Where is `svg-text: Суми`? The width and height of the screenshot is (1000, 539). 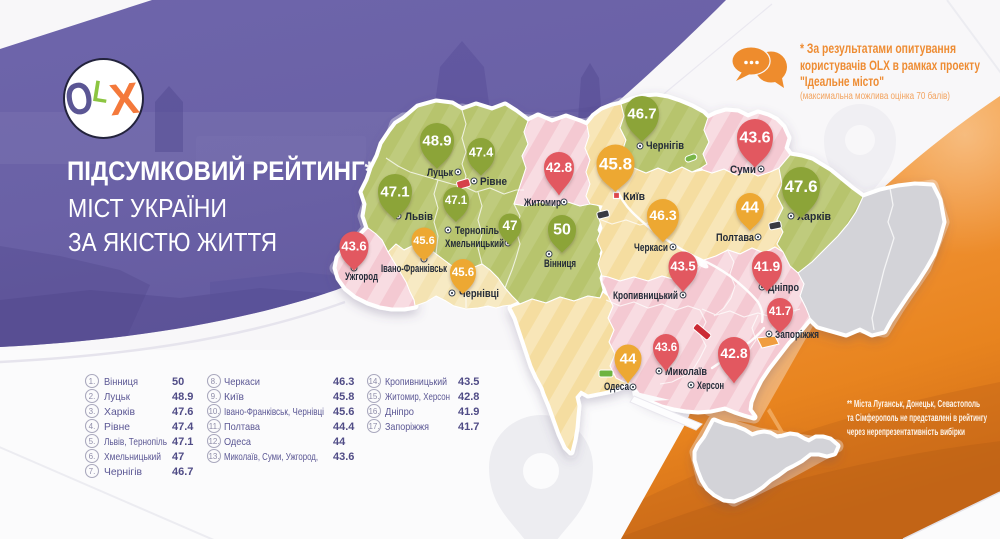
svg-text: Суми is located at coordinates (743, 170).